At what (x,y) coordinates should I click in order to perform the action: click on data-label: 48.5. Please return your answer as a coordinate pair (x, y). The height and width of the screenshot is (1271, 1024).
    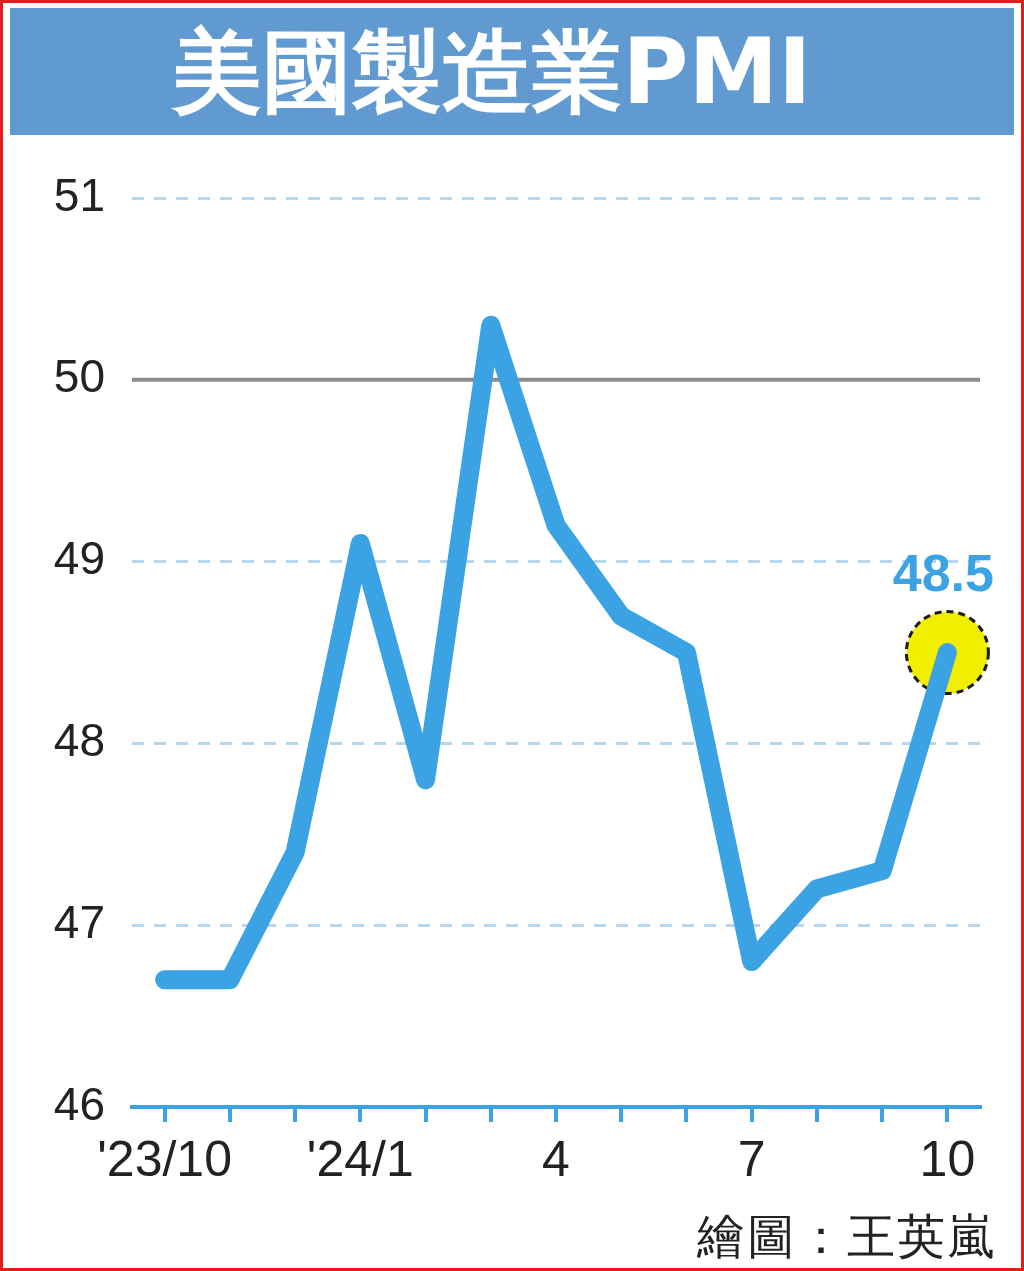
    Looking at the image, I should click on (943, 572).